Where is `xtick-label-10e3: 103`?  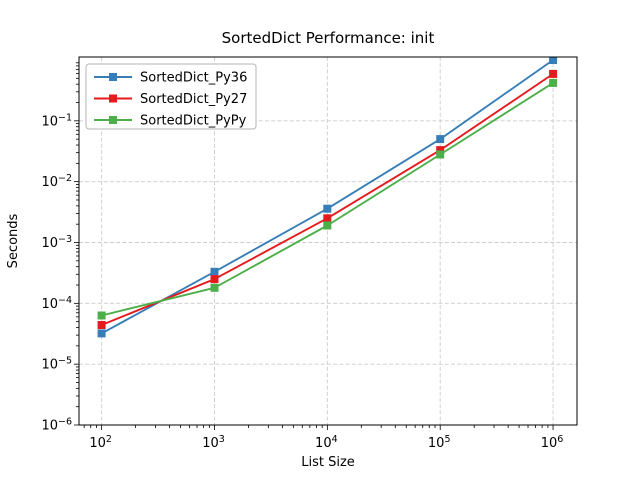
xtick-label-10e3: 103 is located at coordinates (213, 442).